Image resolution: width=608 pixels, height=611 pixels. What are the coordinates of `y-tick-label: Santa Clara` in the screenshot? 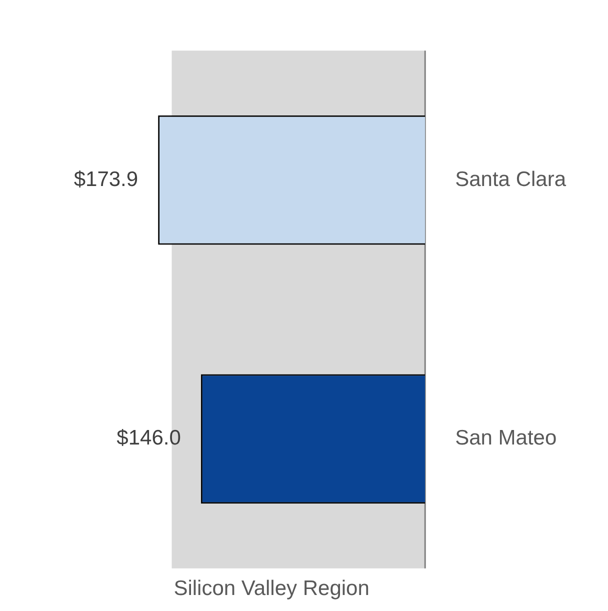 It's located at (510, 179).